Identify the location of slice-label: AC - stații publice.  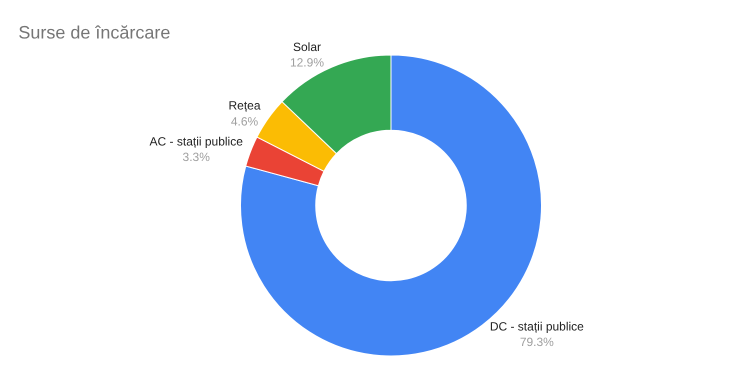
(197, 141).